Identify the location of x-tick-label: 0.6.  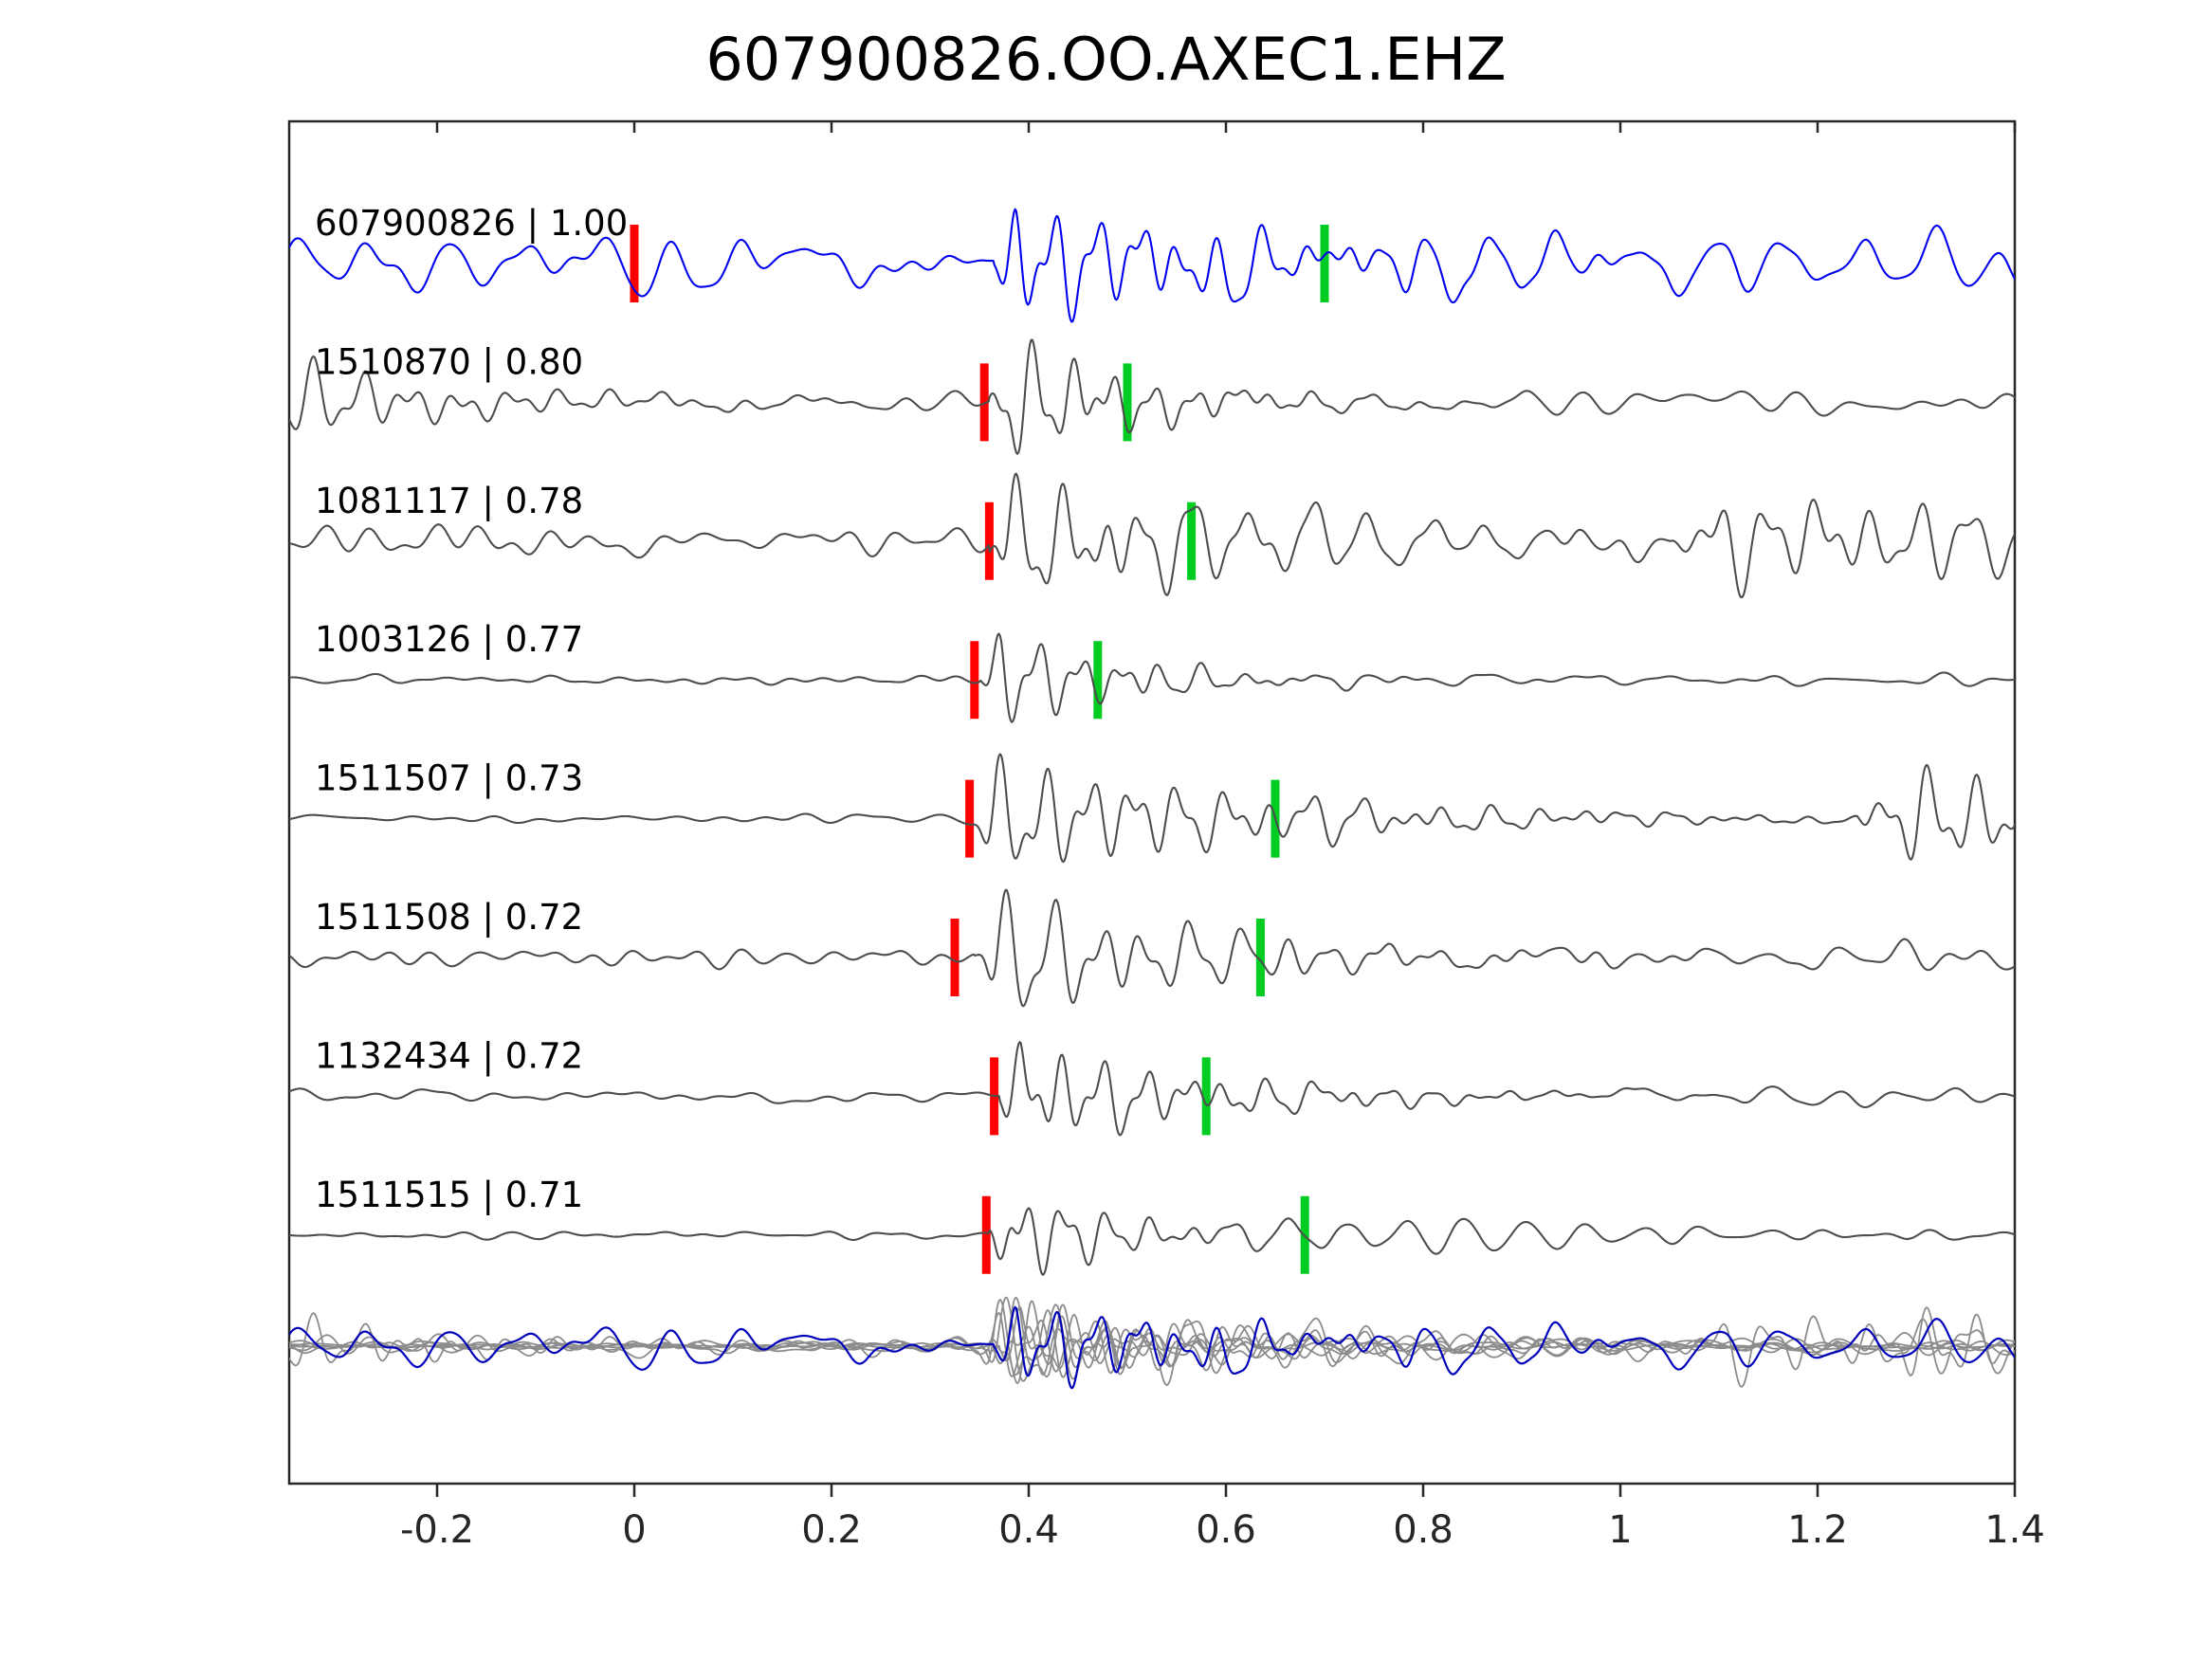
(1226, 1530).